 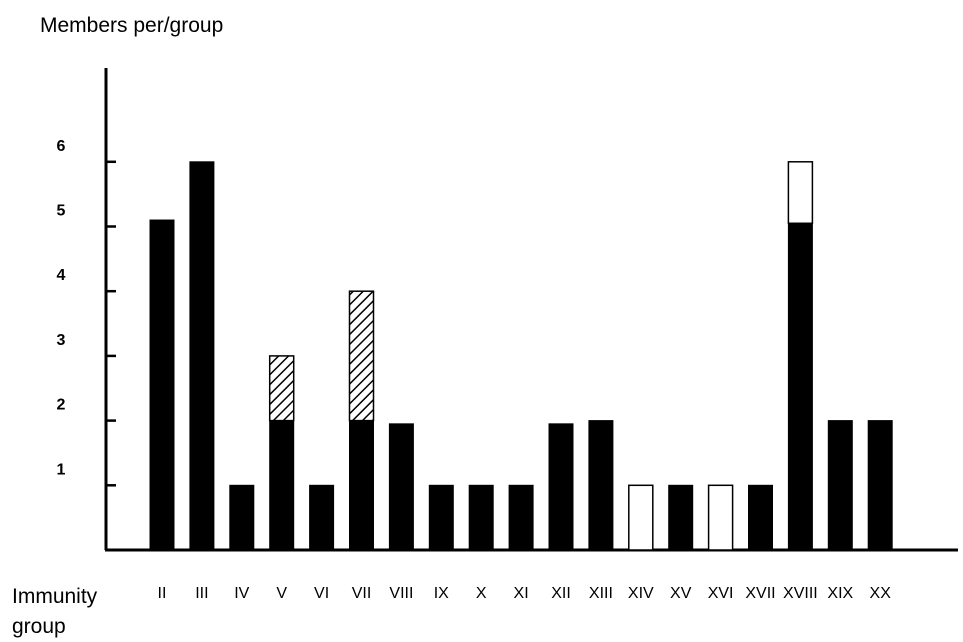 I want to click on x-tick-label: XVI, so click(x=721, y=593).